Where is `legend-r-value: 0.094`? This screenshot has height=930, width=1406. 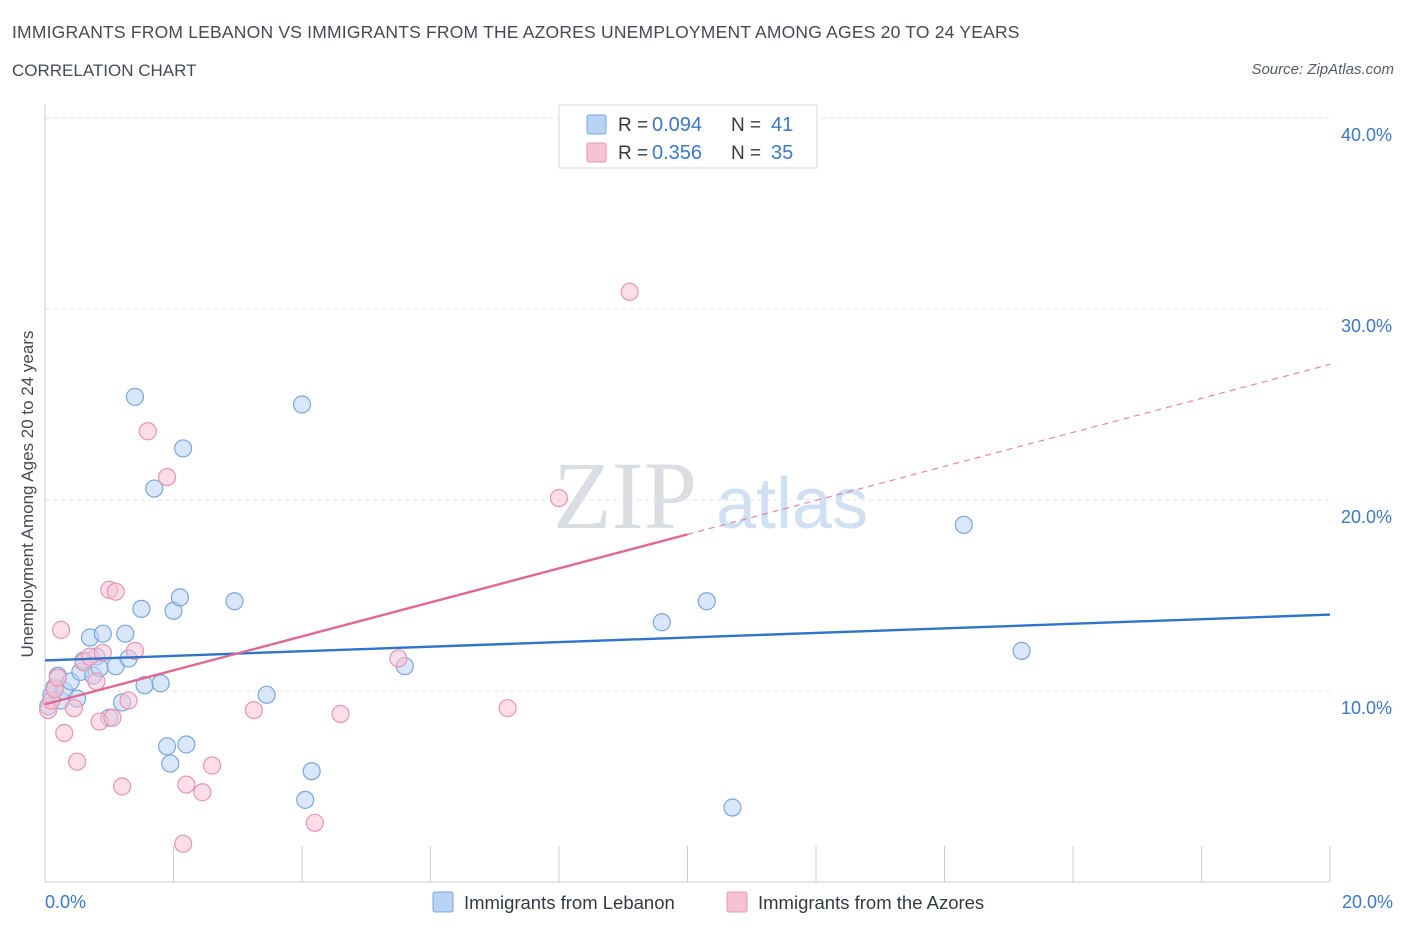 legend-r-value: 0.094 is located at coordinates (677, 125).